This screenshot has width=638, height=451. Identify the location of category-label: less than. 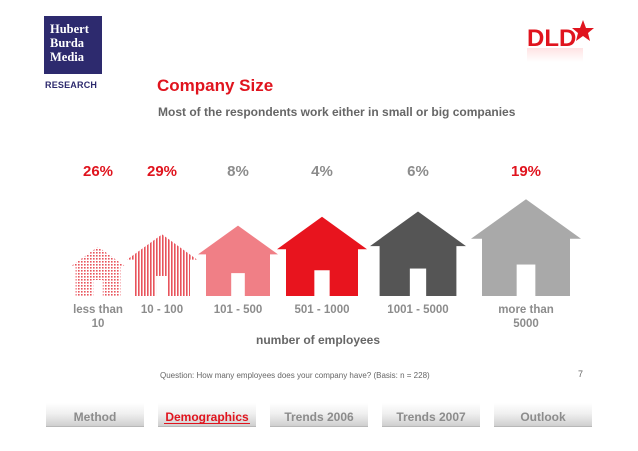
(98, 310).